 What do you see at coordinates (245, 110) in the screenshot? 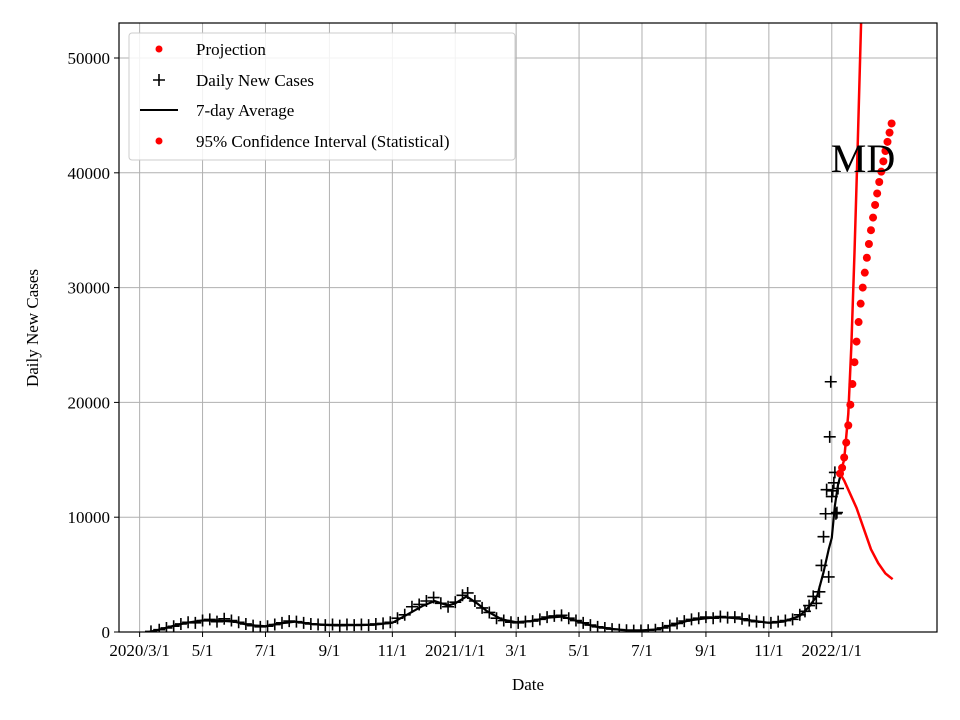
I see `legend-average-label: 7-day Average` at bounding box center [245, 110].